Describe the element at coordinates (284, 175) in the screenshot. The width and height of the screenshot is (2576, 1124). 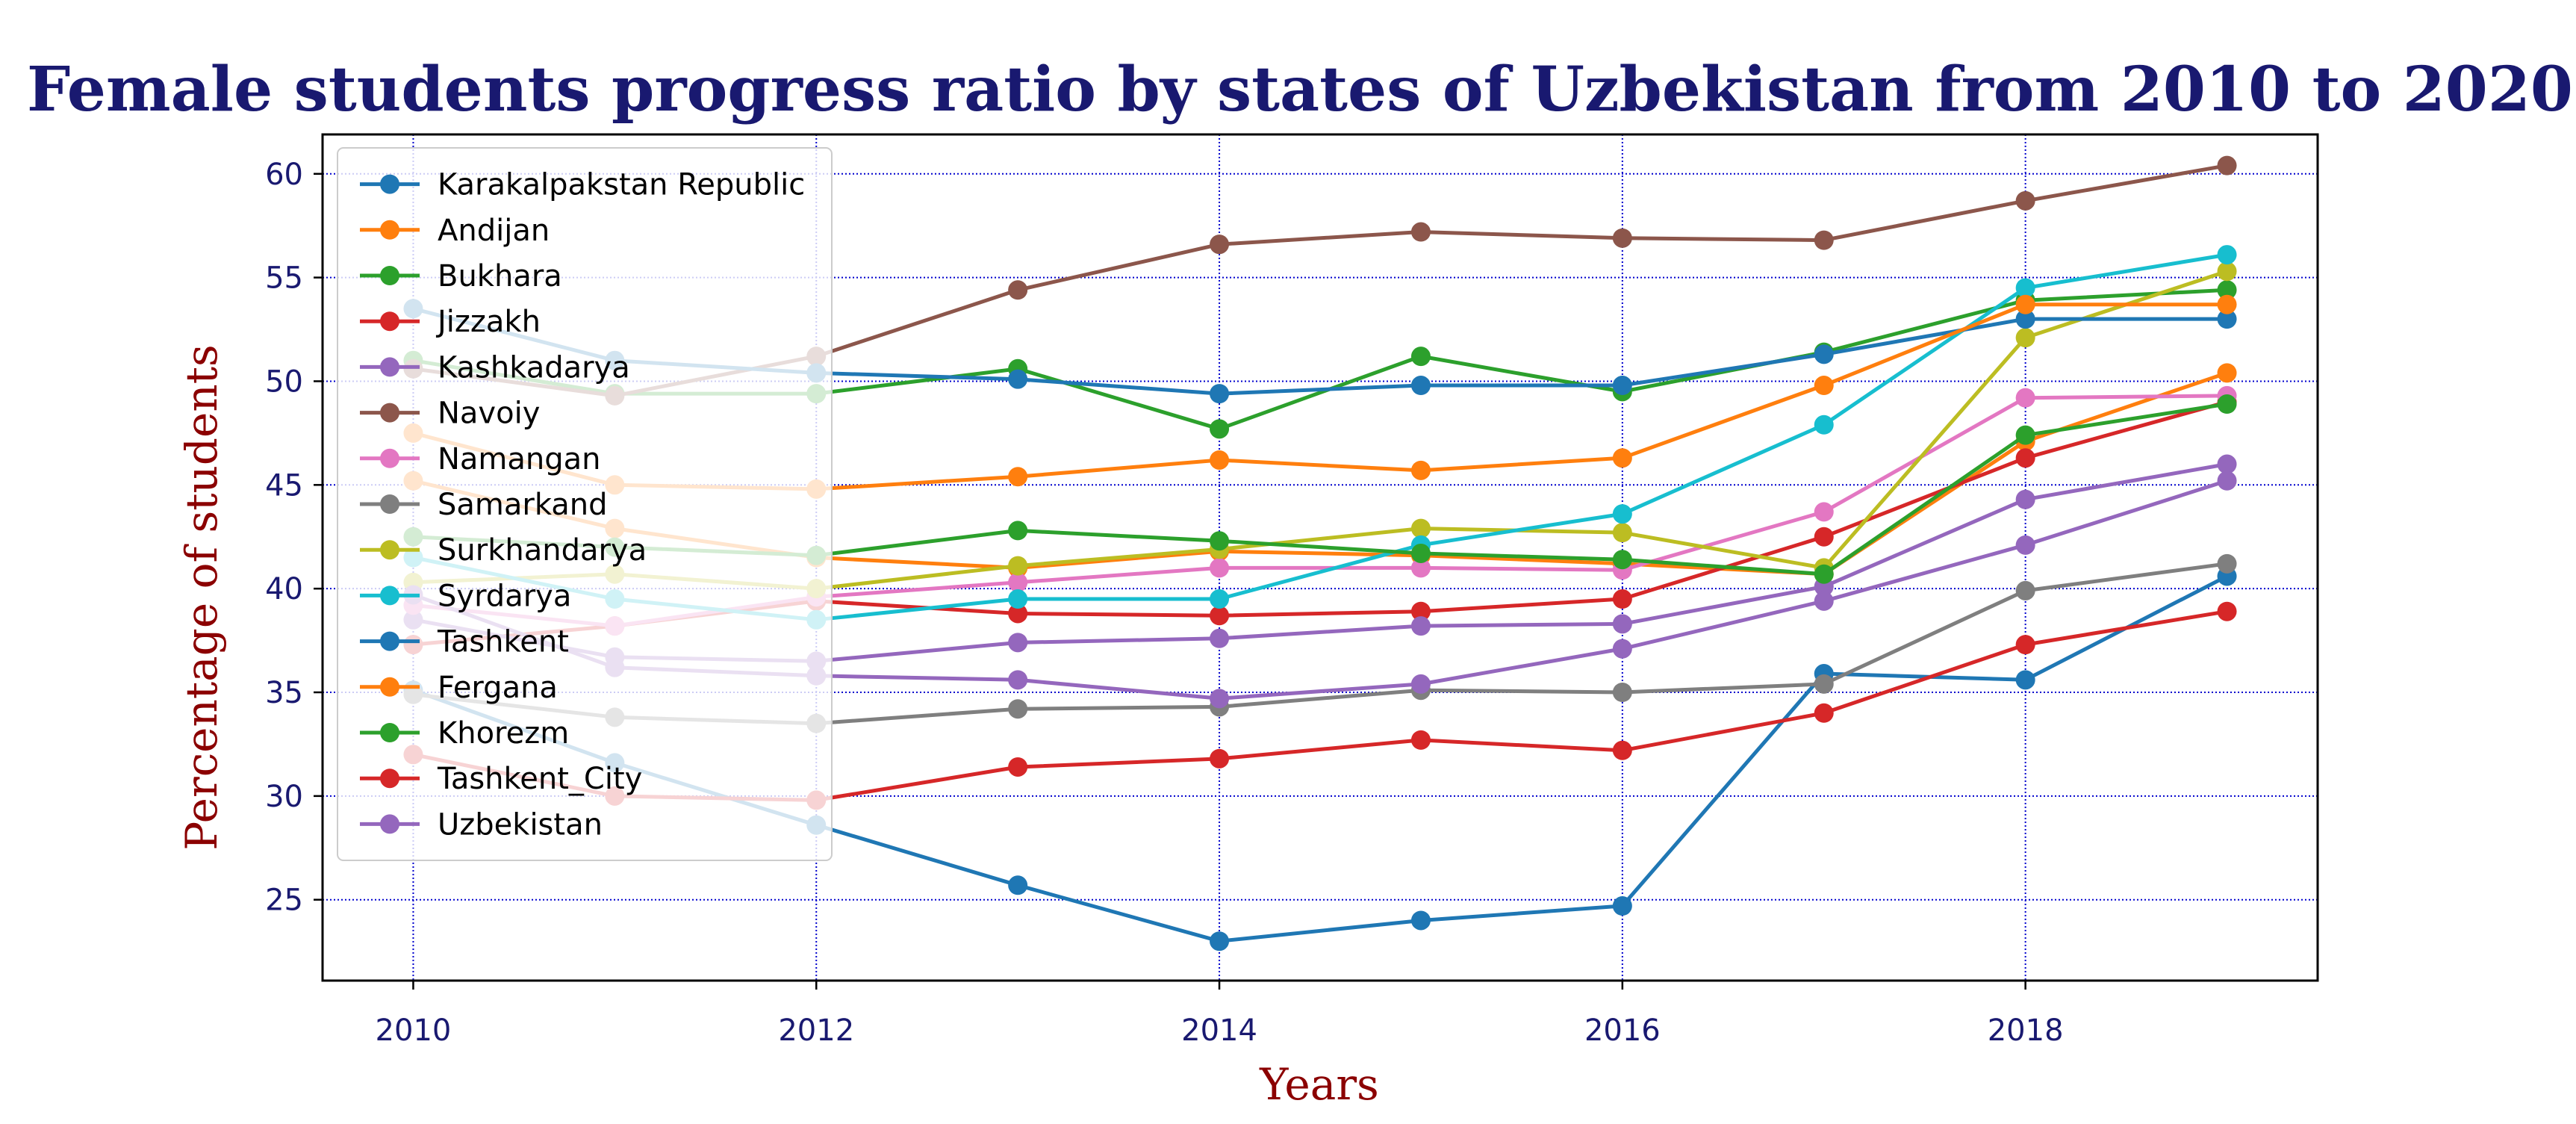
I see `y-tick-label: 60` at that location.